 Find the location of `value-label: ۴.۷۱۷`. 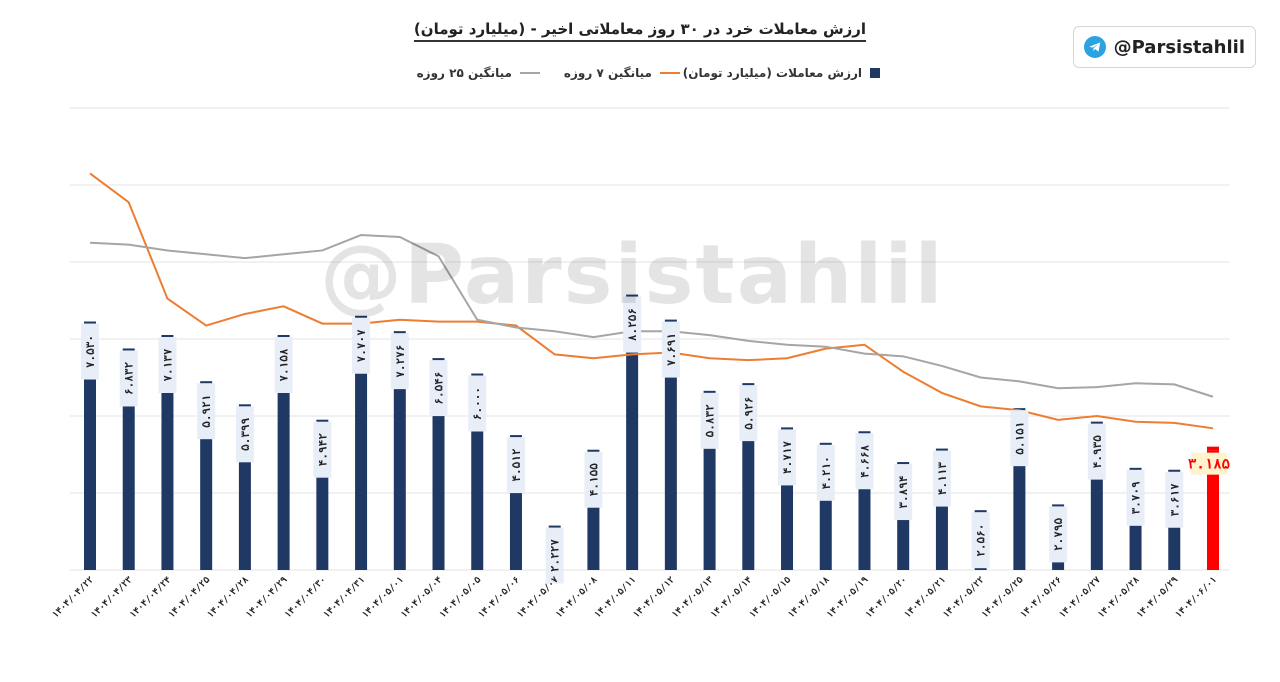

value-label: ۴.۷۱۷ is located at coordinates (787, 456).